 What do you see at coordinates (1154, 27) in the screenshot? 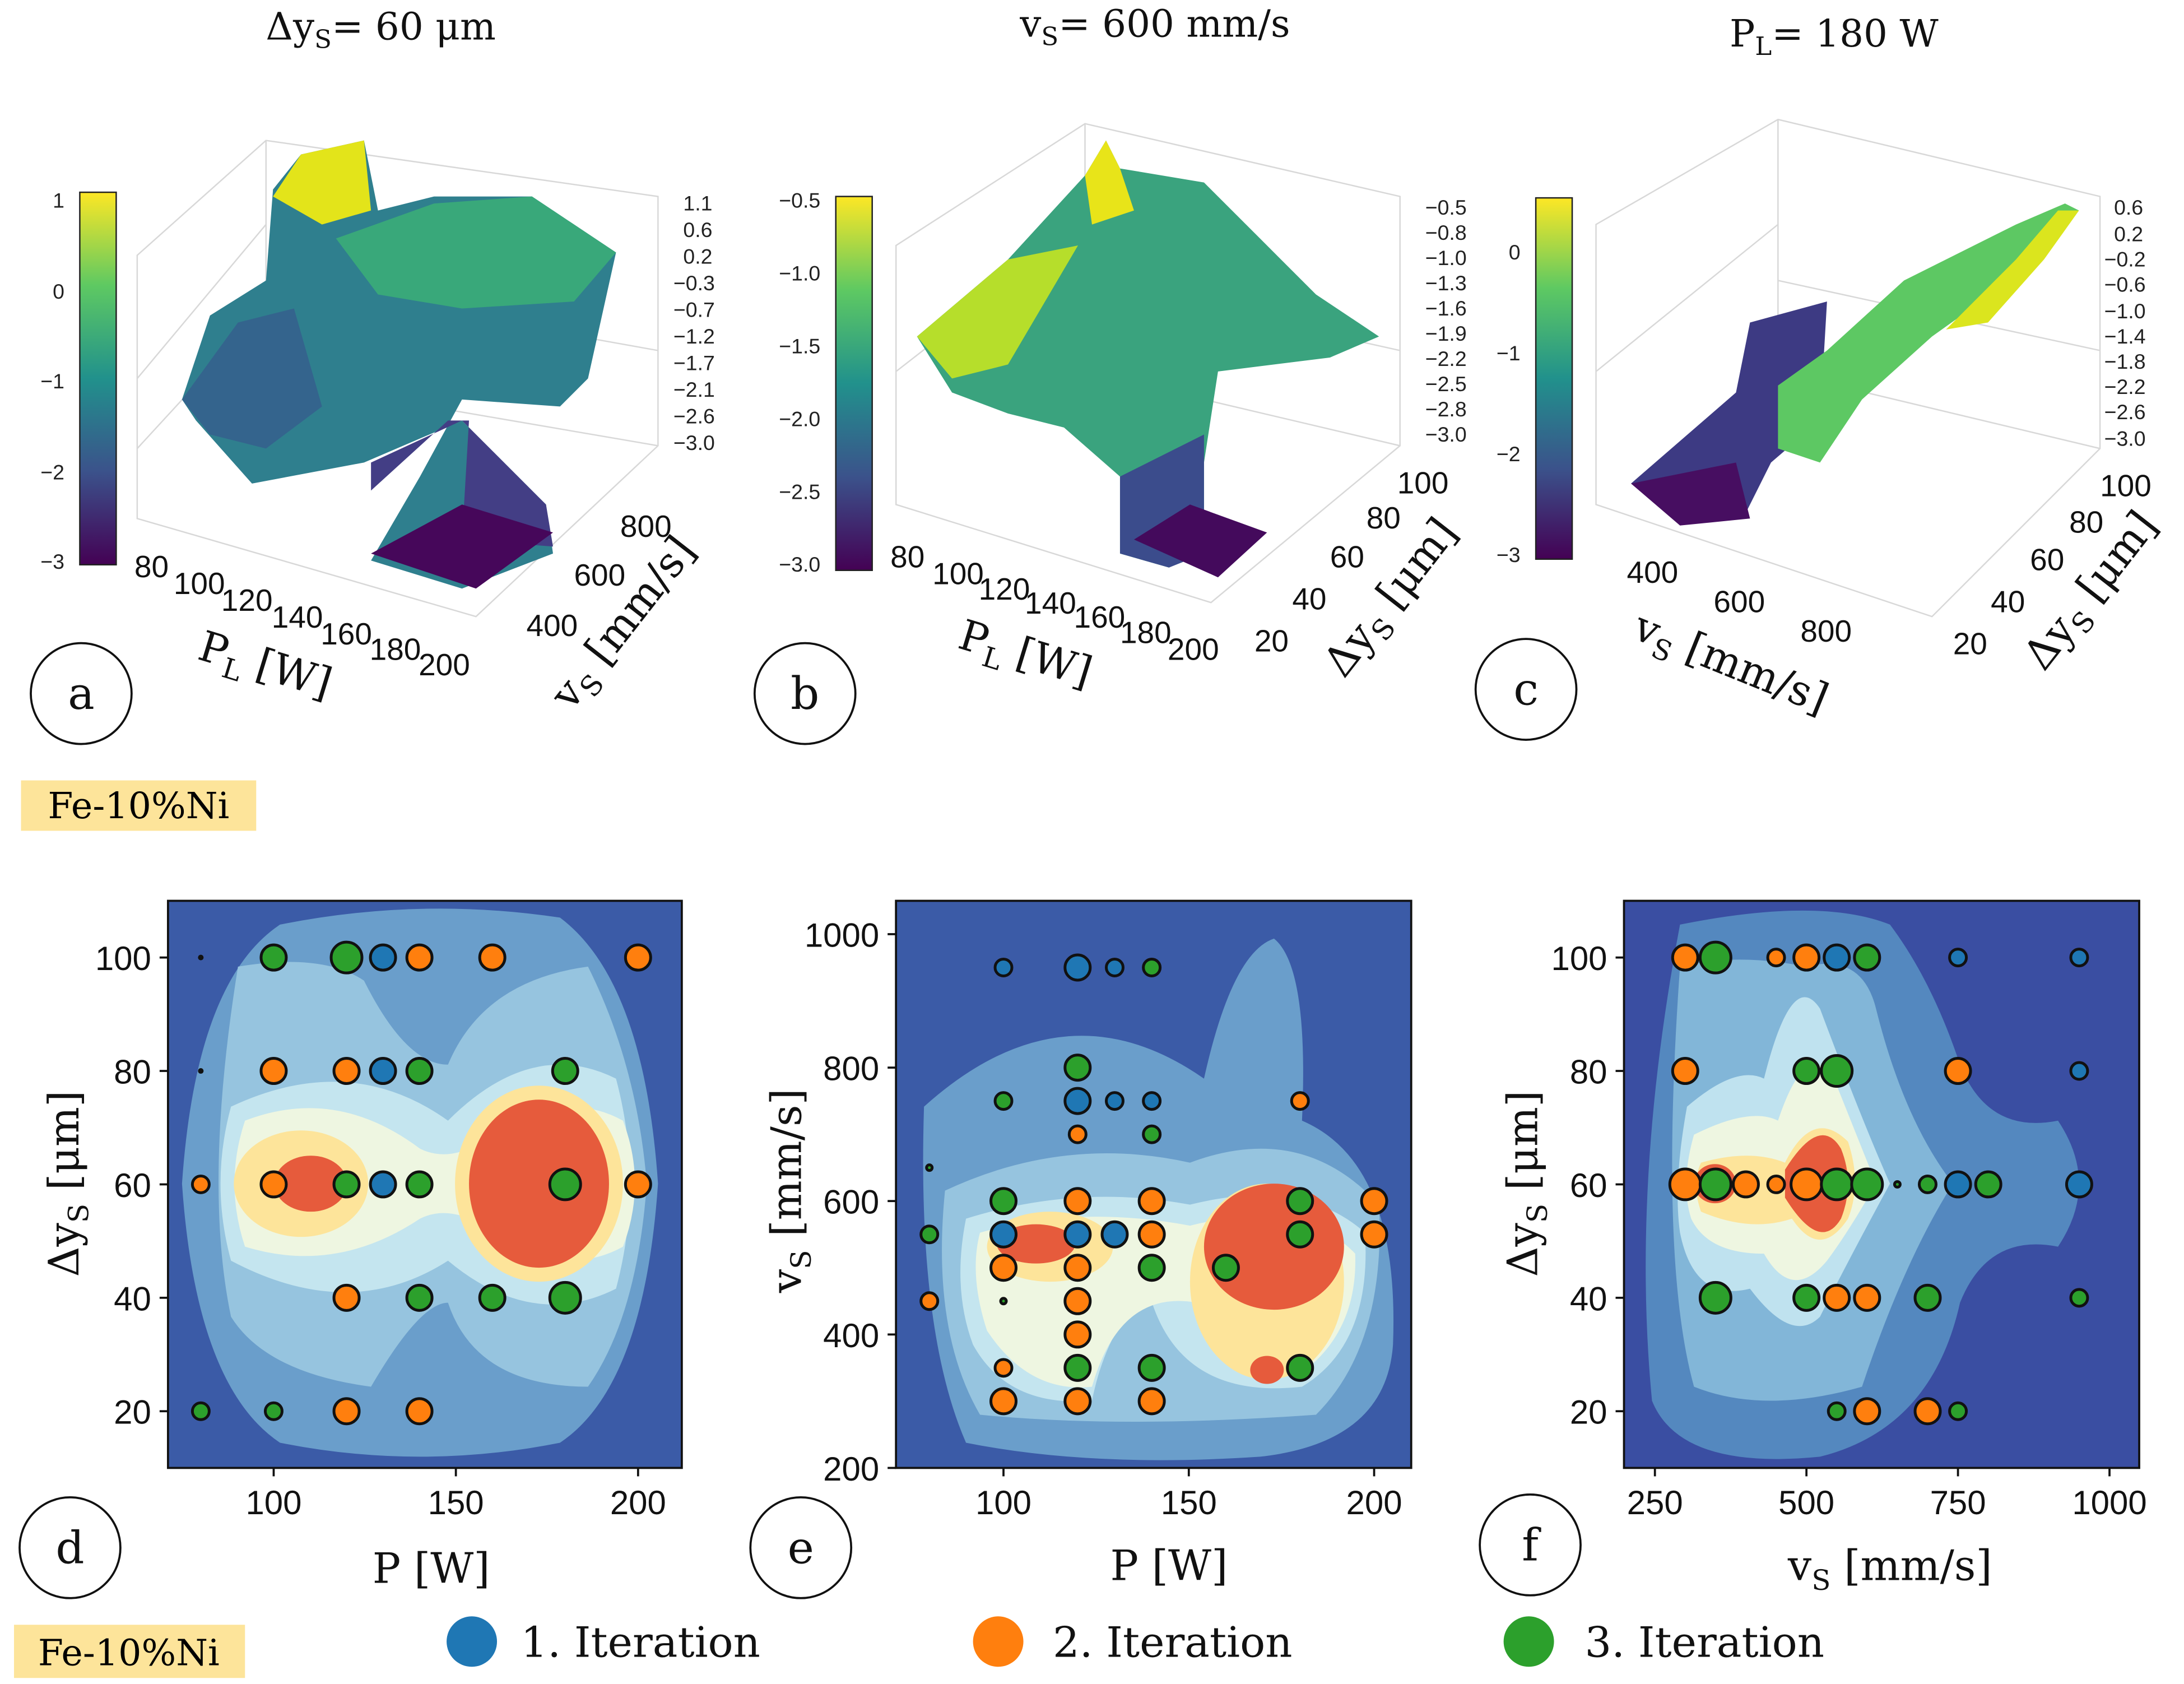
I see `title-b: vS= 600 mm/s` at bounding box center [1154, 27].